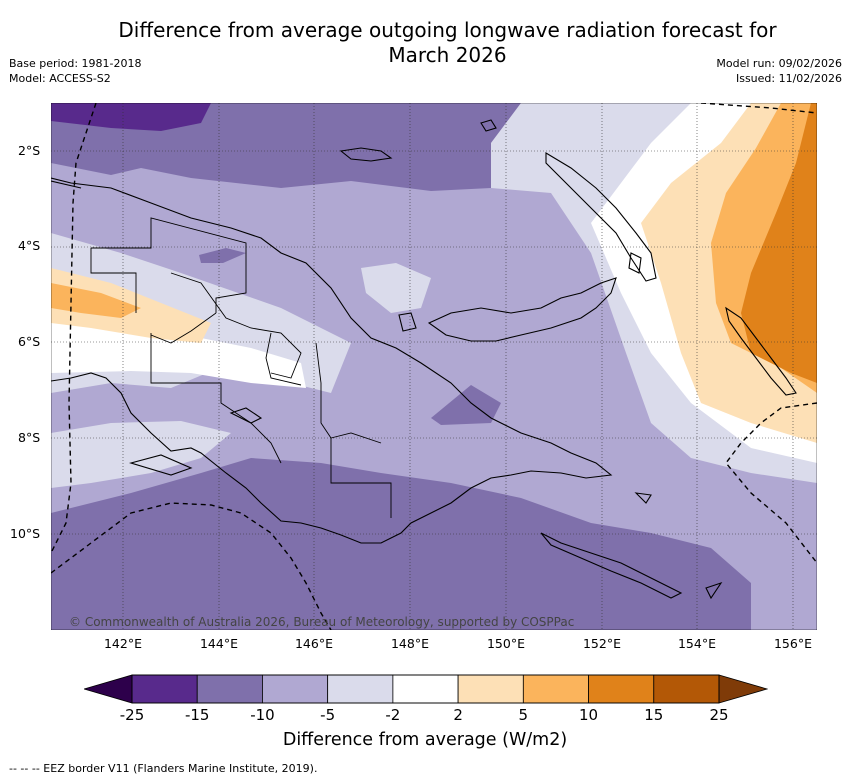 Image resolution: width=850 pixels, height=781 pixels. Describe the element at coordinates (262, 715) in the screenshot. I see `colorbar-tick-label: -10` at that location.